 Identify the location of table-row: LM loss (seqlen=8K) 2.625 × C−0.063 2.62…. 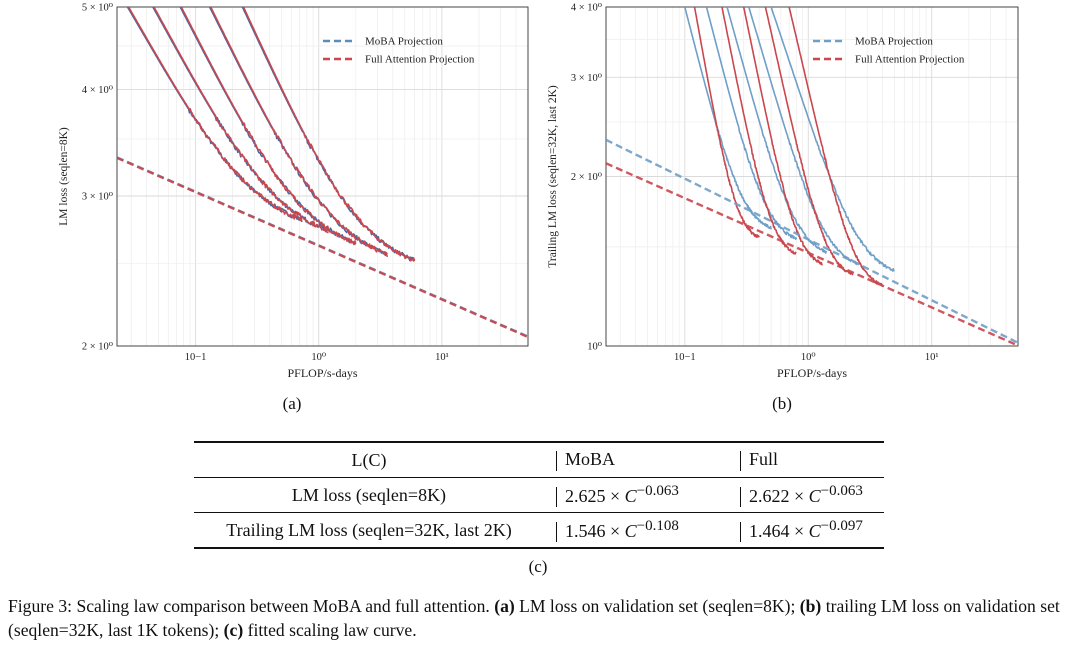
(539, 495).